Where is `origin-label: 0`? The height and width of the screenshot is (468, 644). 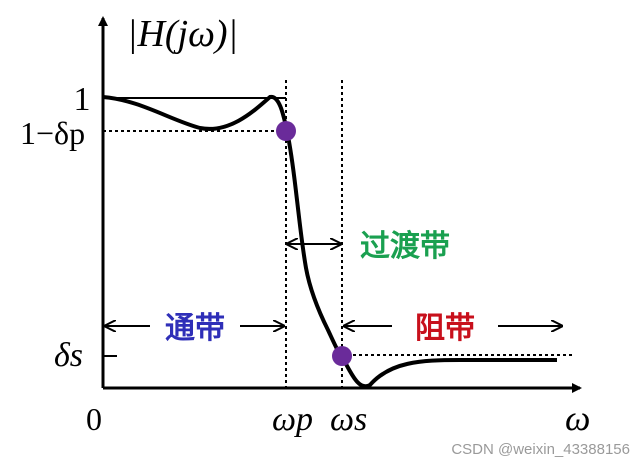
origin-label: 0 is located at coordinates (94, 419).